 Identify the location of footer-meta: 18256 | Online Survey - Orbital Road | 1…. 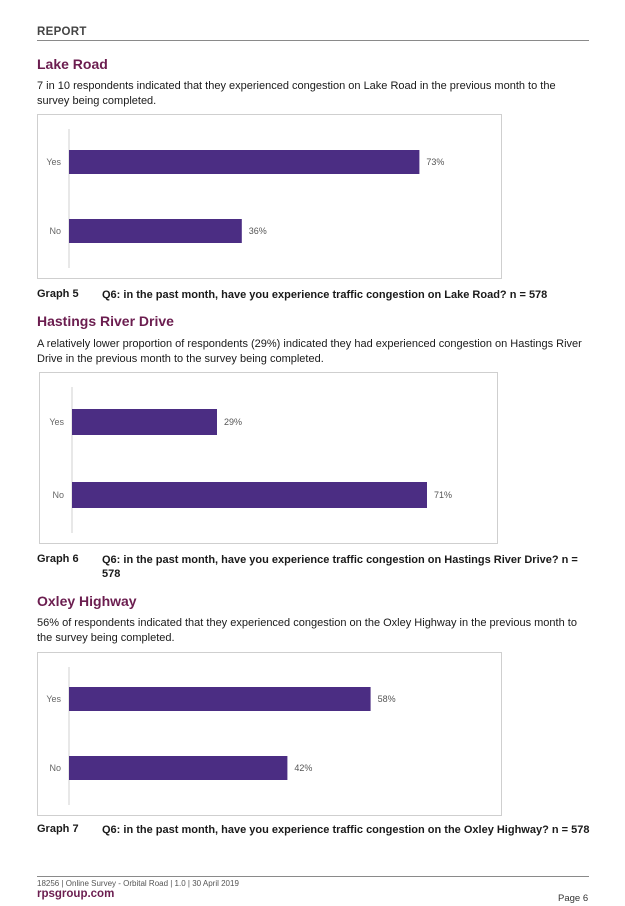
(138, 883).